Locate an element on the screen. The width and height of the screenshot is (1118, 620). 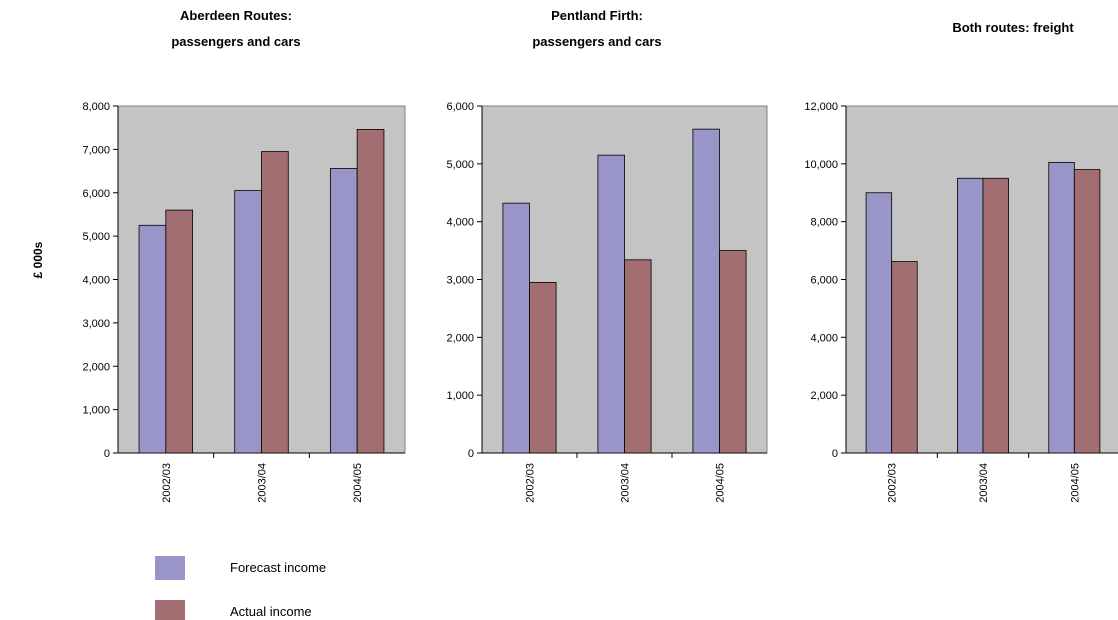
y-tick-label: 12,000 is located at coordinates (821, 107).